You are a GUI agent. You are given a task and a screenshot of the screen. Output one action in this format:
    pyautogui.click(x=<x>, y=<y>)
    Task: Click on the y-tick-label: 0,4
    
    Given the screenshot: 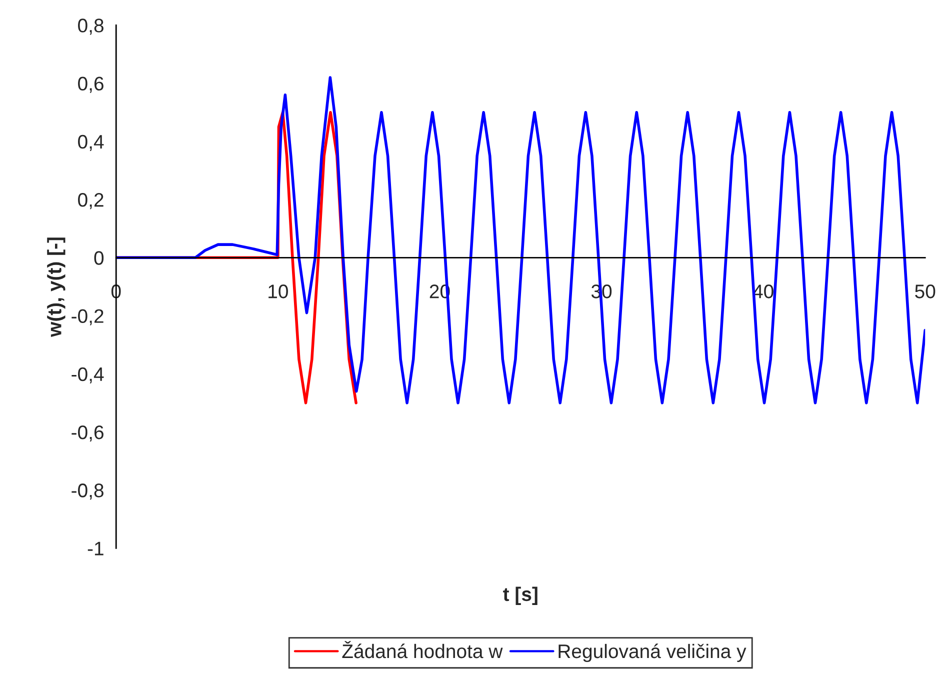 What is the action you would take?
    pyautogui.click(x=91, y=142)
    